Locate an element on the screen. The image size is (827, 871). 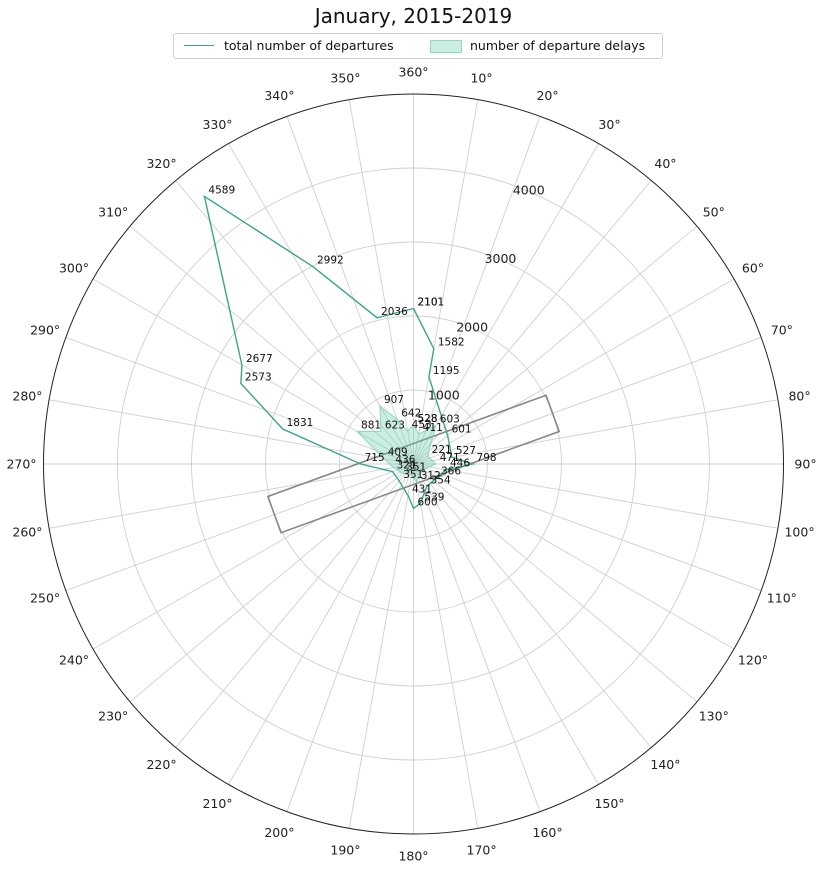
theta-tick-label-1: 10° is located at coordinates (481, 77).